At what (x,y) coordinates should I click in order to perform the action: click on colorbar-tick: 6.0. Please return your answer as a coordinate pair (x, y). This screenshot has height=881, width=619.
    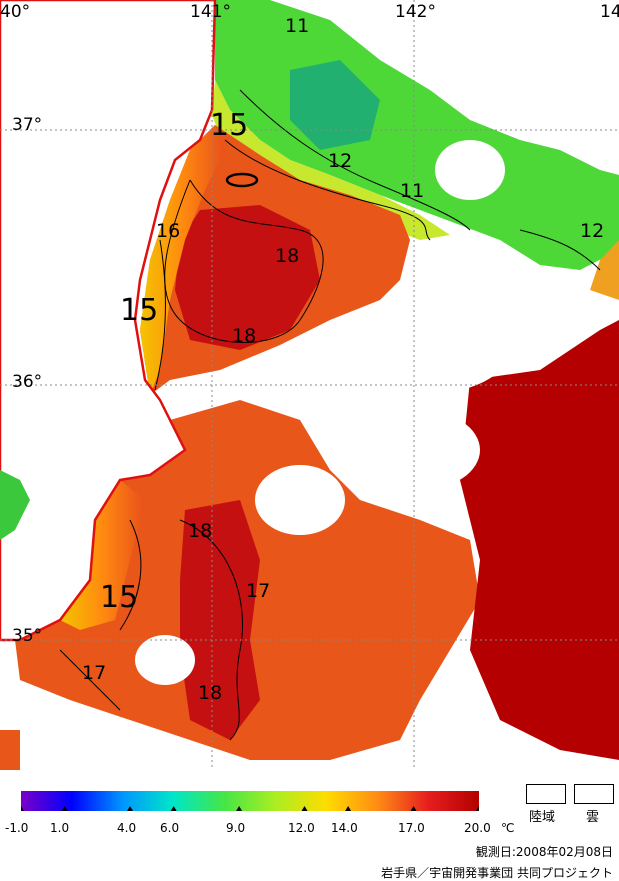
    Looking at the image, I should click on (170, 828).